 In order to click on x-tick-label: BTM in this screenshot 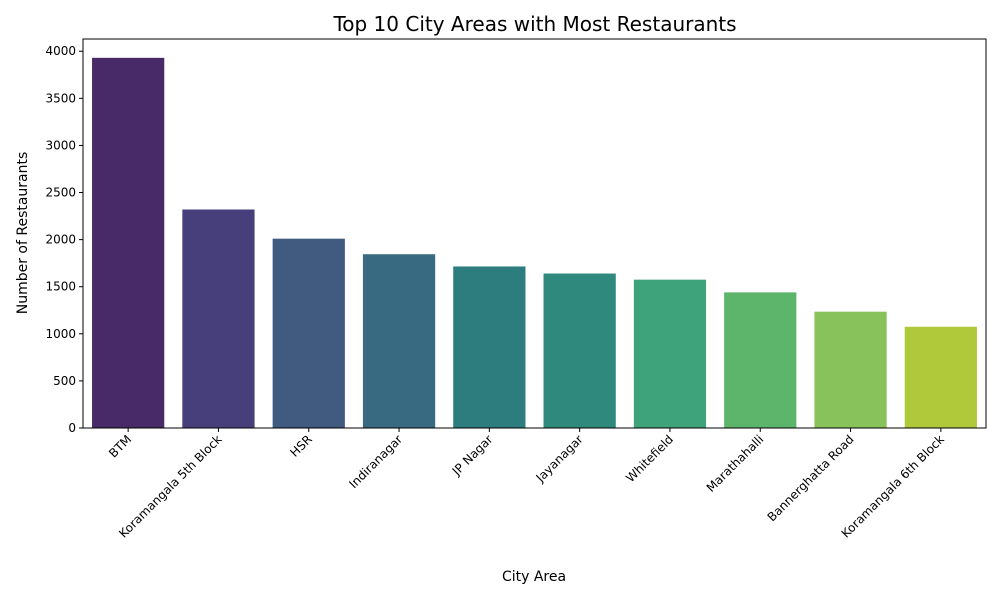, I will do `click(120, 446)`.